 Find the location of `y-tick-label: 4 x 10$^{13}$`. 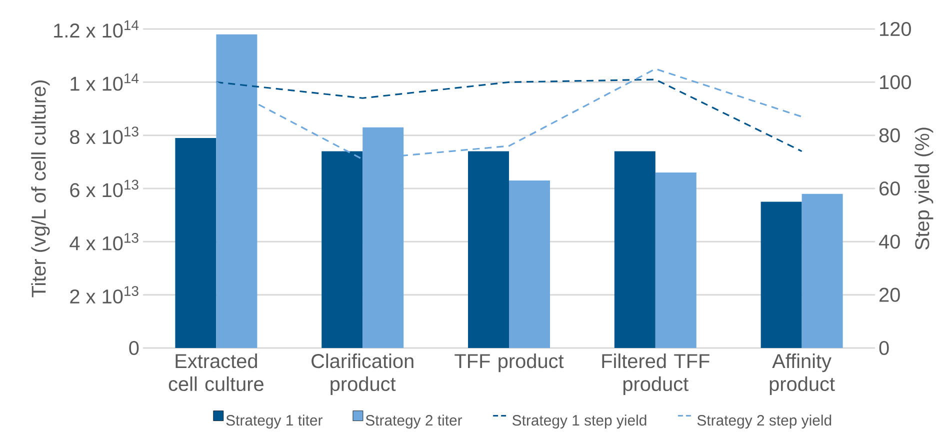

y-tick-label: 4 x 10$^{13}$ is located at coordinates (104, 241).